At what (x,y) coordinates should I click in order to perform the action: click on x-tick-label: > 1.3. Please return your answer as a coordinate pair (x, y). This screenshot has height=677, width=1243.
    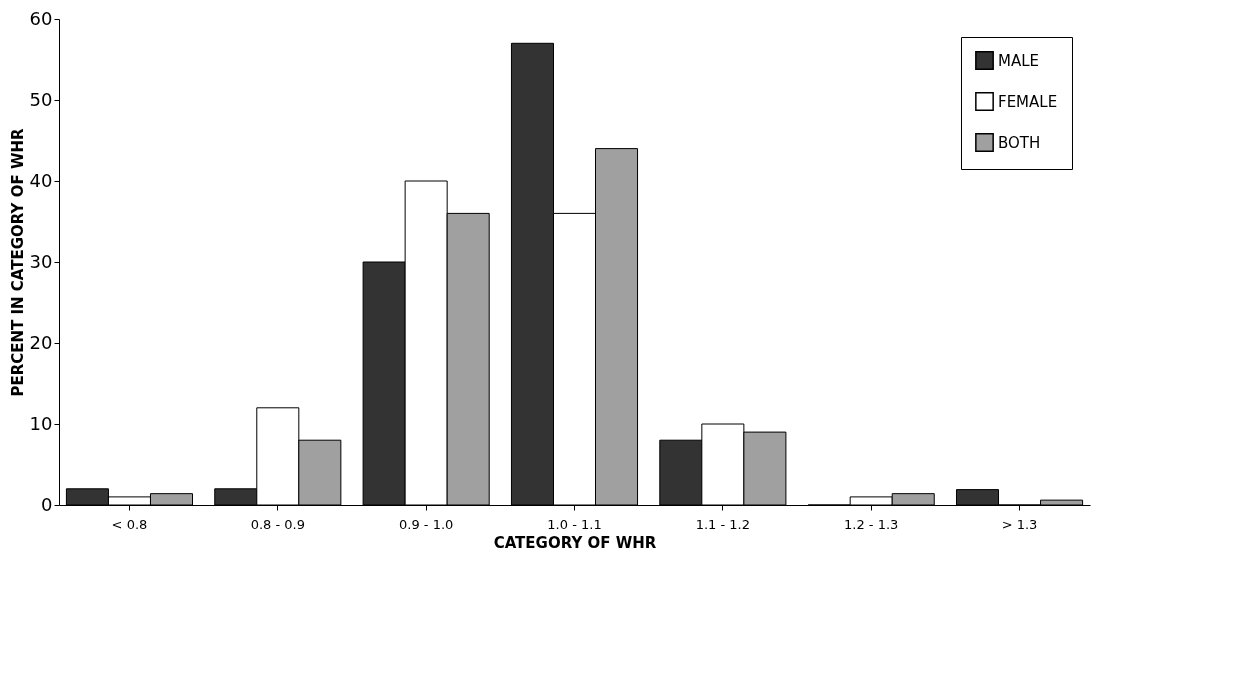
    Looking at the image, I should click on (1019, 524).